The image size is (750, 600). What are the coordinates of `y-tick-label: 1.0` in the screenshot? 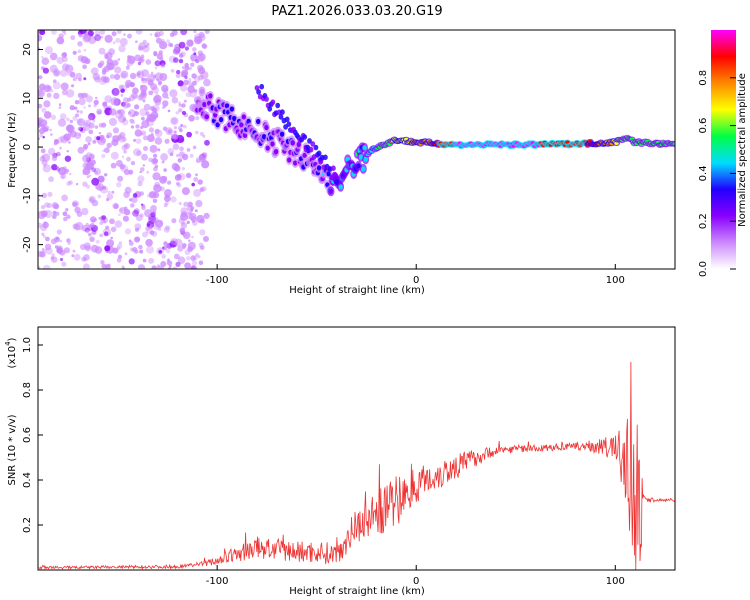 It's located at (27, 345).